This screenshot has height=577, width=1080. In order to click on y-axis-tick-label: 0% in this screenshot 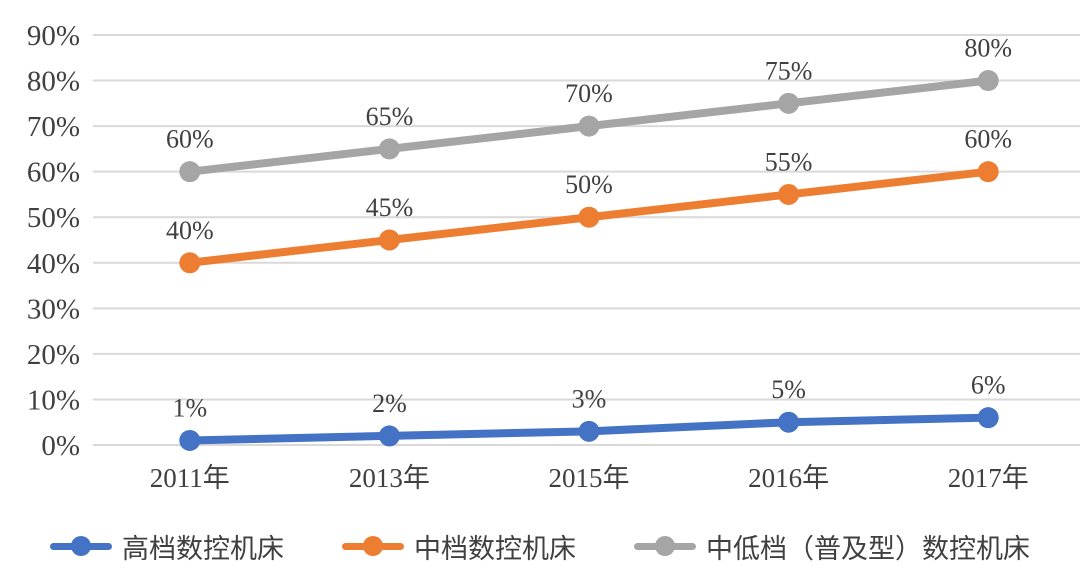, I will do `click(60, 446)`.